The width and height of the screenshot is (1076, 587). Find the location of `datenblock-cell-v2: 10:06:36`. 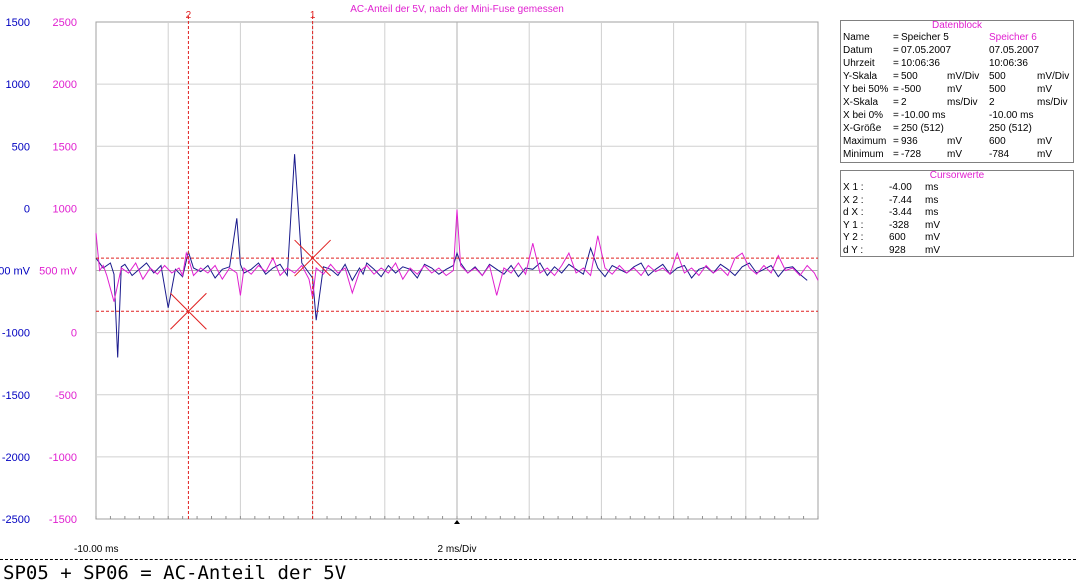

datenblock-cell-v2: 10:06:36 is located at coordinates (1008, 63).